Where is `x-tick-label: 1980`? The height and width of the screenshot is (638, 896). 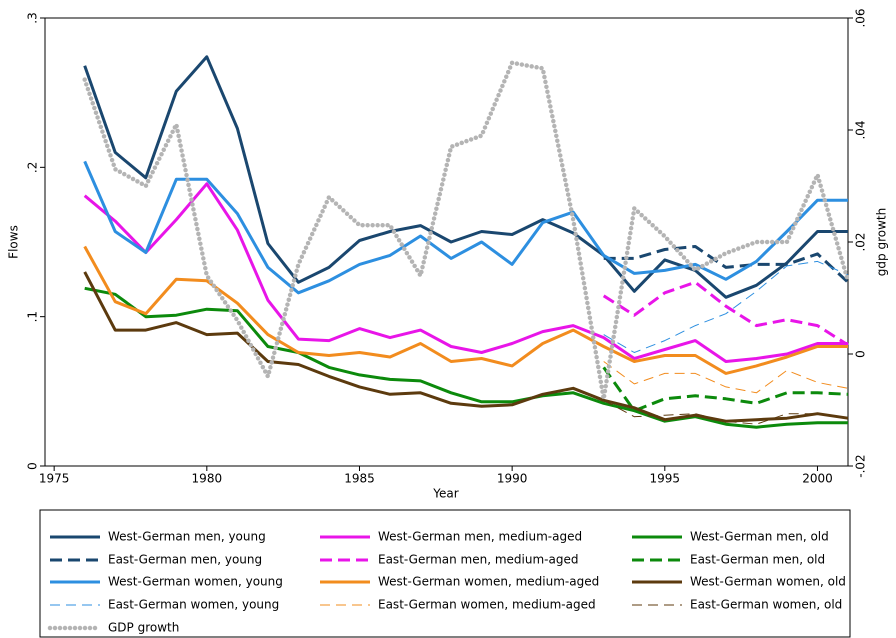
x-tick-label: 1980 is located at coordinates (207, 479).